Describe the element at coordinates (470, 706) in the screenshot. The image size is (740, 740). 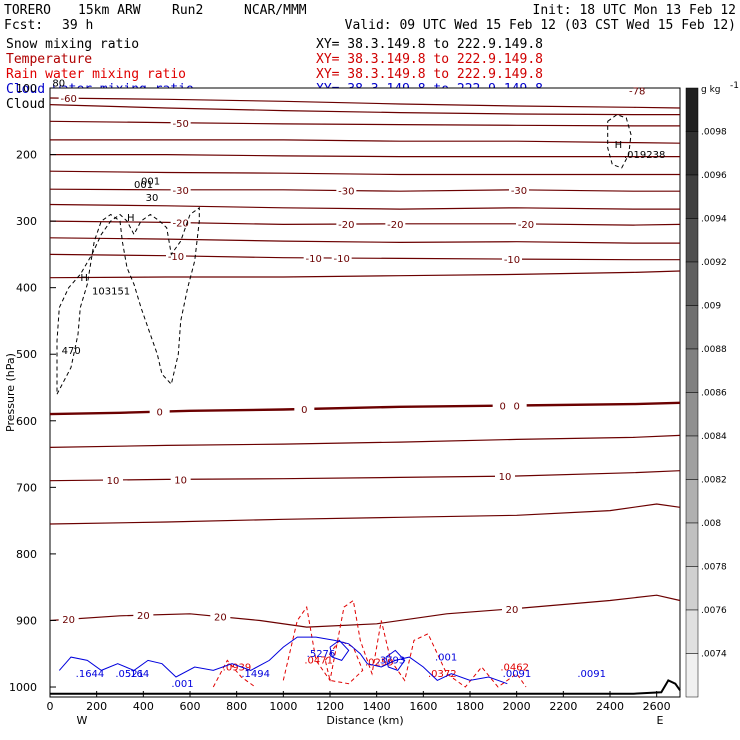
I see `x-tick-label: 1800` at that location.